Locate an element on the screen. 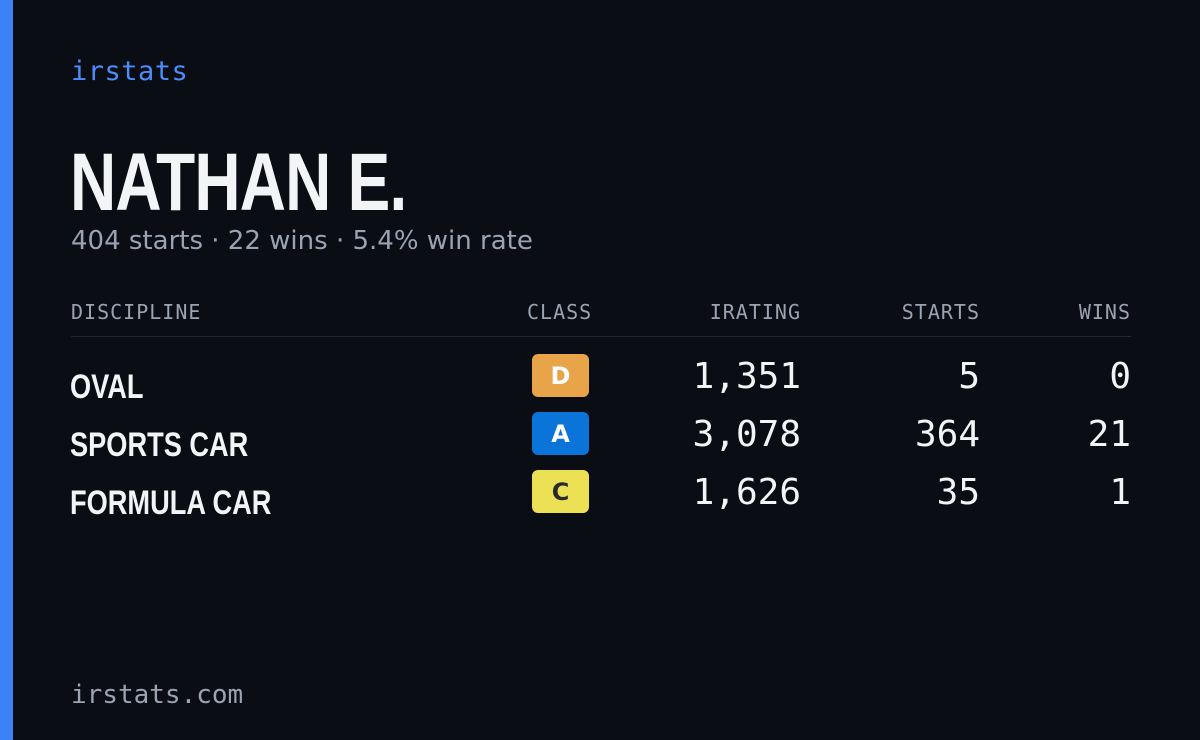 The height and width of the screenshot is (740, 1200). irating-value: 3,078 is located at coordinates (746, 434).